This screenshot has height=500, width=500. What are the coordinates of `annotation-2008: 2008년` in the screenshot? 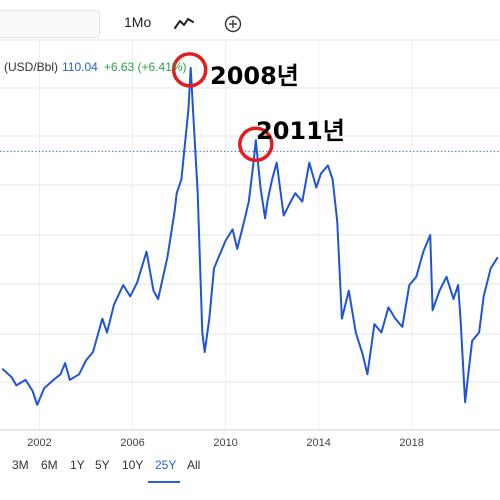 It's located at (254, 76).